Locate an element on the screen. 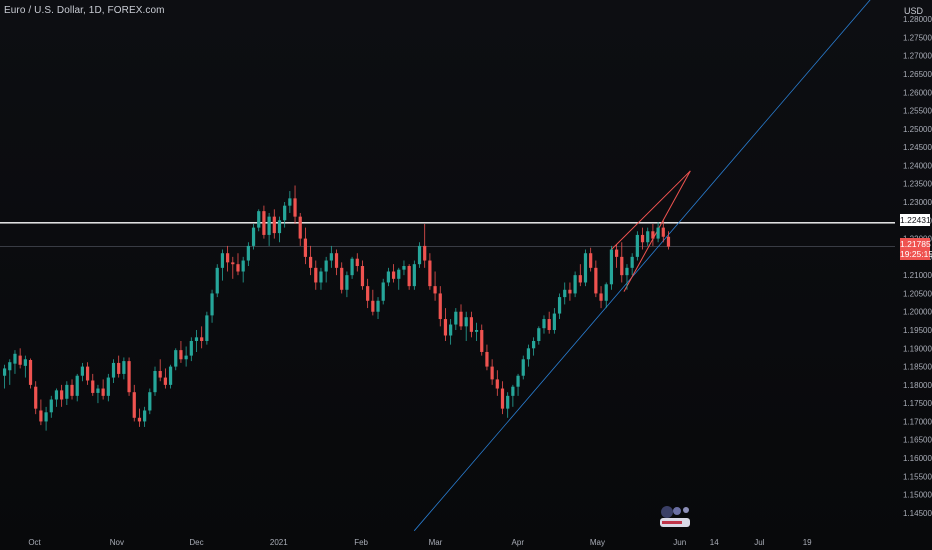 The image size is (932, 550). time-axis-tick-label: Jul is located at coordinates (759, 542).